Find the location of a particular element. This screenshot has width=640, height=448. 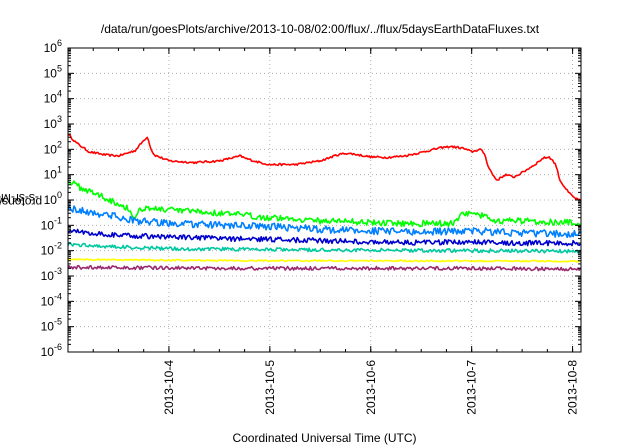

x-tick-label: 2013-10-4 is located at coordinates (169, 387).